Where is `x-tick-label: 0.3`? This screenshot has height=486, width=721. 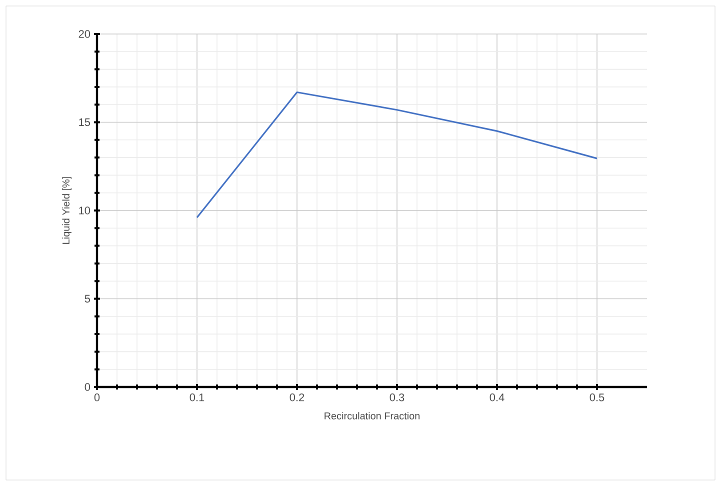
x-tick-label: 0.3 is located at coordinates (397, 398).